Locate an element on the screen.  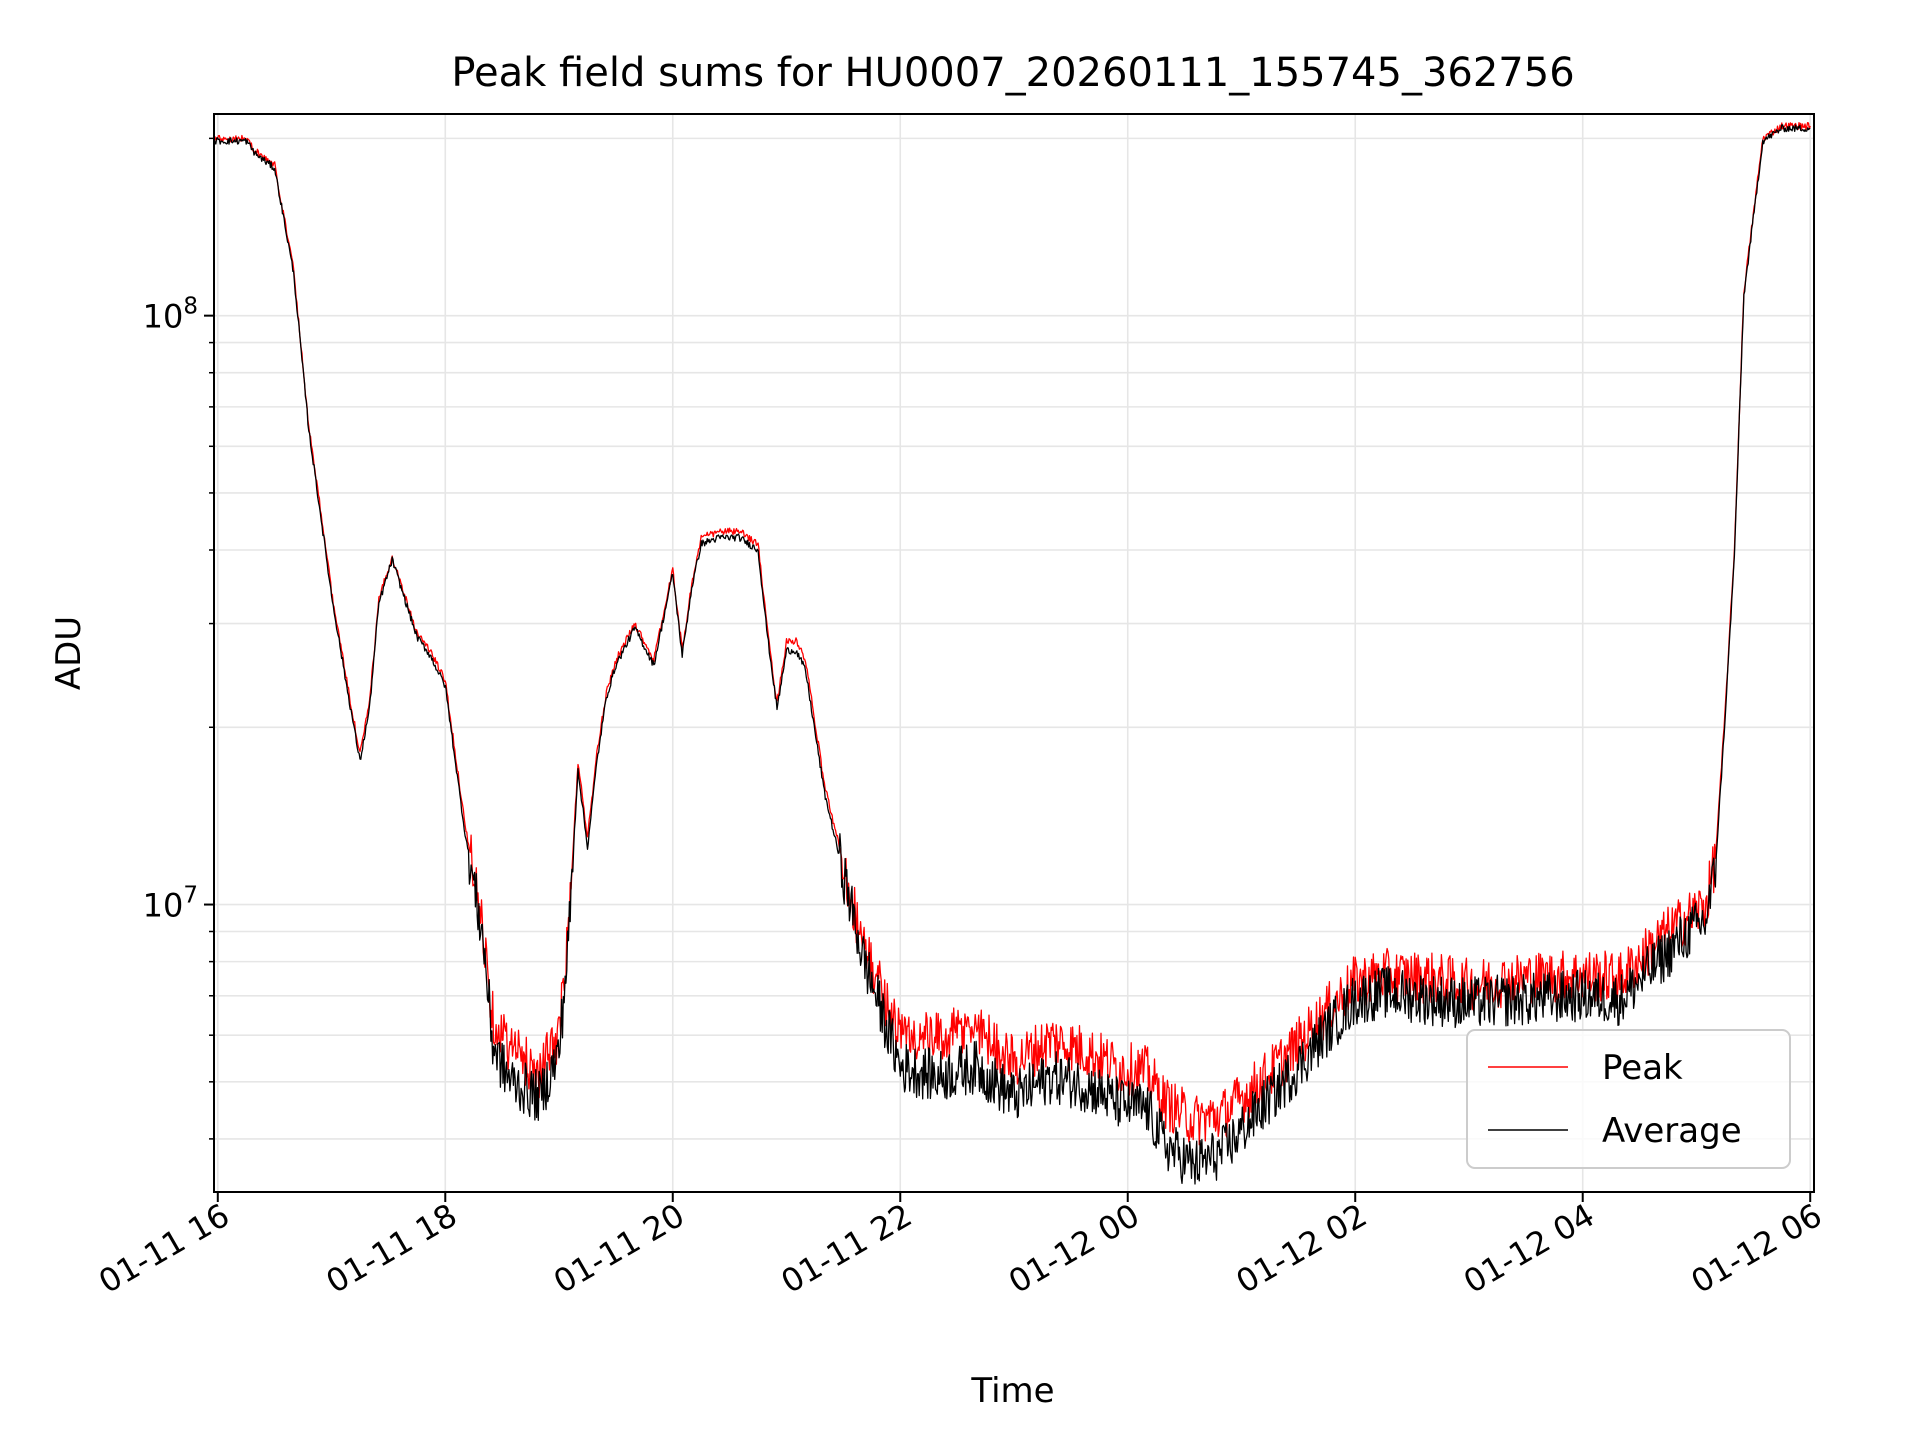
y-axis-label: ADU is located at coordinates (69, 653).